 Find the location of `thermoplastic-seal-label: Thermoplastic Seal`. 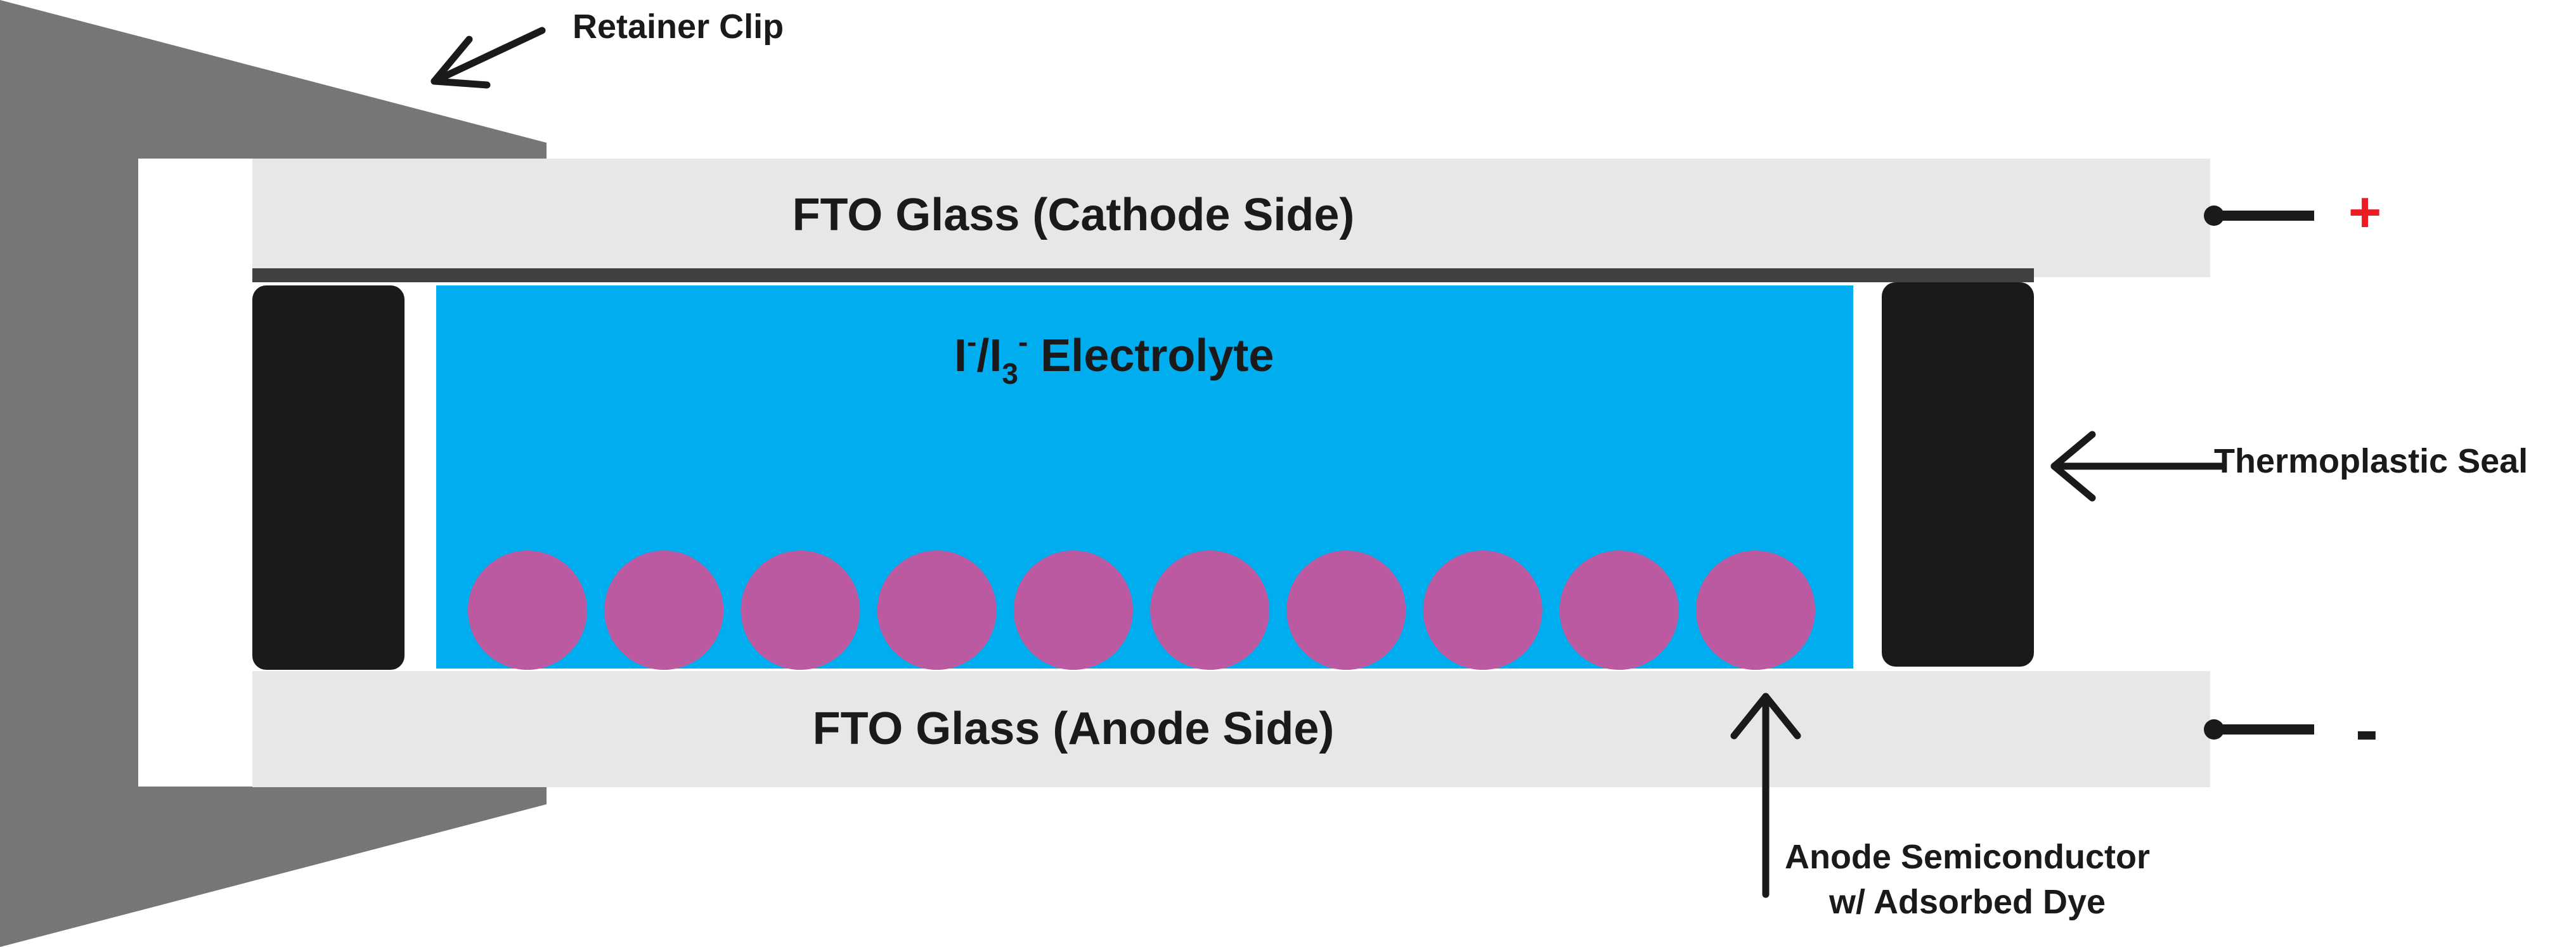

thermoplastic-seal-label: Thermoplastic Seal is located at coordinates (2371, 461).